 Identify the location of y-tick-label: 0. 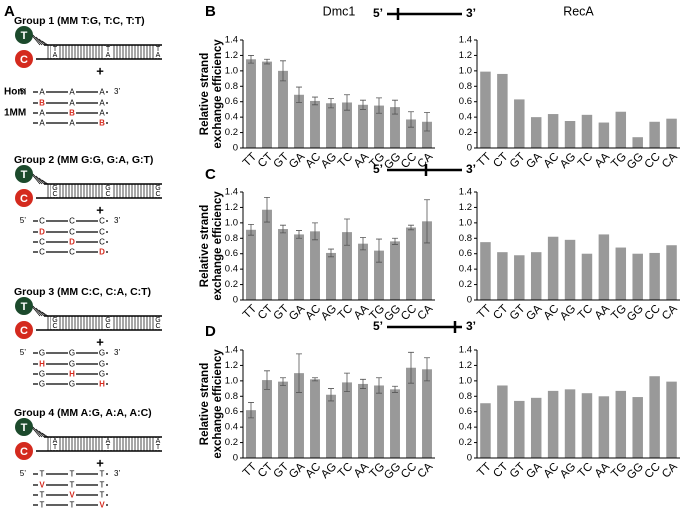
(469, 458).